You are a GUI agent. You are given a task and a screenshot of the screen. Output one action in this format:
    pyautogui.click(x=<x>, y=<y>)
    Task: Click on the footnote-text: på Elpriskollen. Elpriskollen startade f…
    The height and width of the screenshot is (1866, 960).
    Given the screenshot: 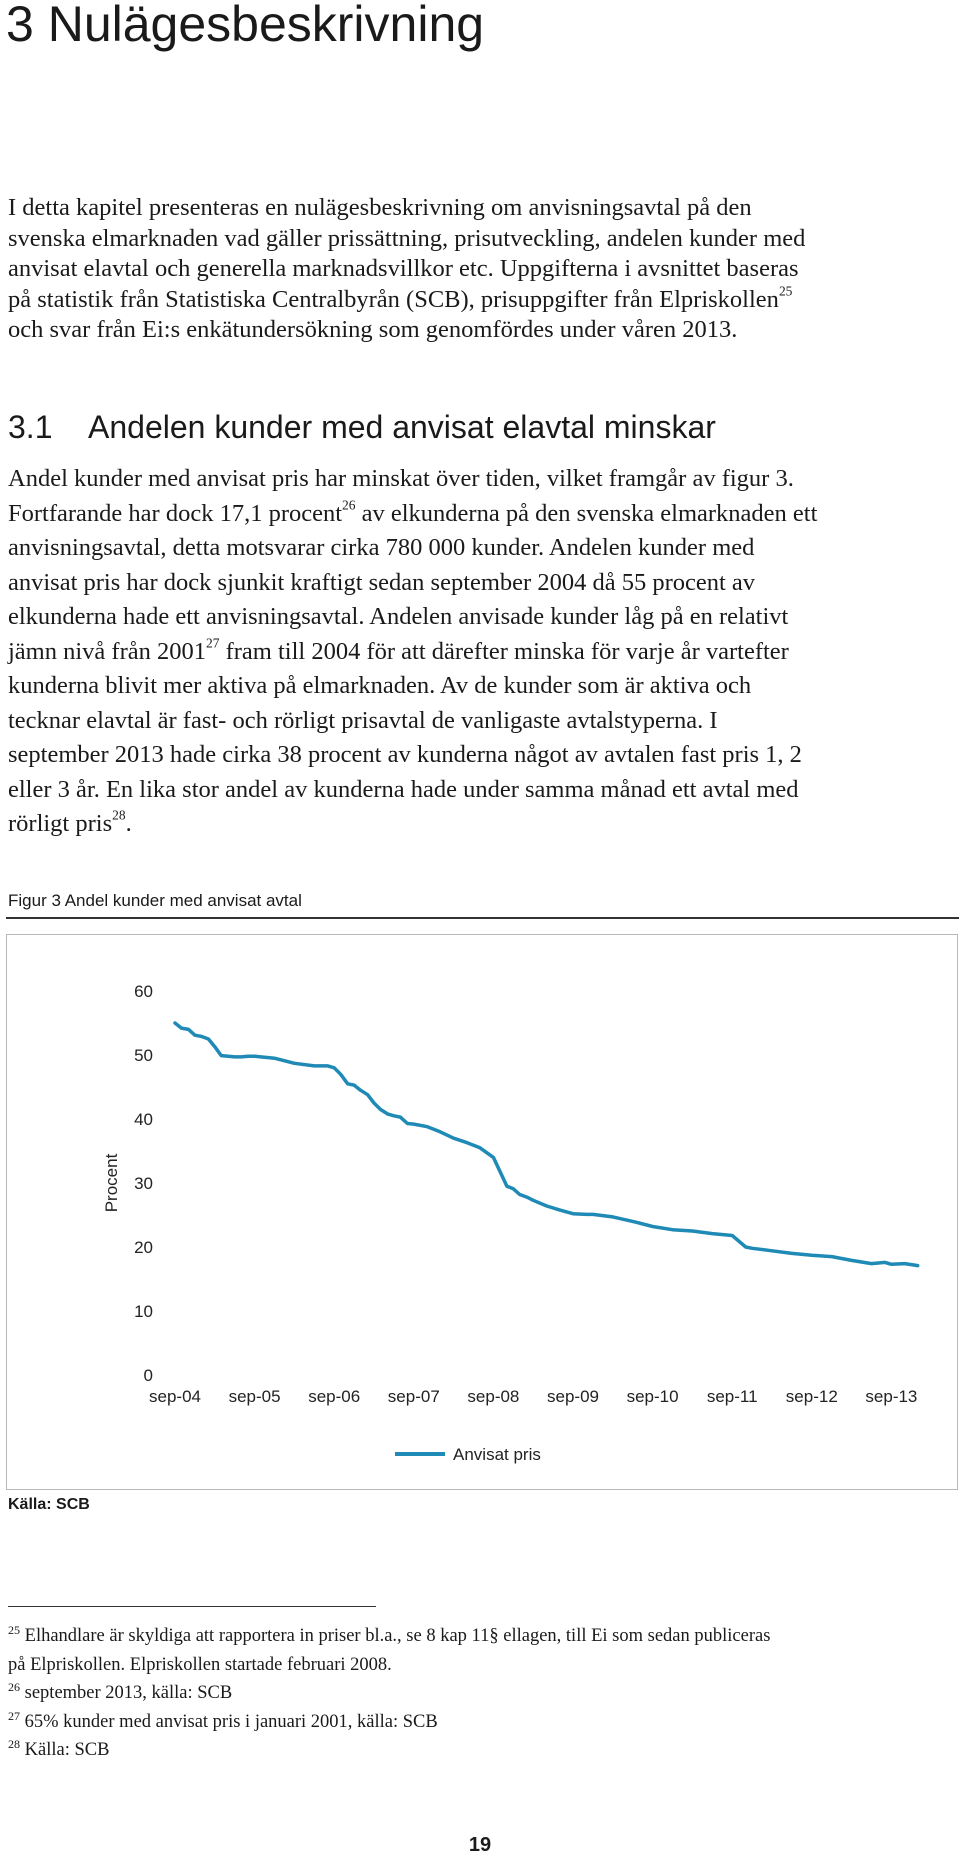 What is the action you would take?
    pyautogui.click(x=200, y=1664)
    